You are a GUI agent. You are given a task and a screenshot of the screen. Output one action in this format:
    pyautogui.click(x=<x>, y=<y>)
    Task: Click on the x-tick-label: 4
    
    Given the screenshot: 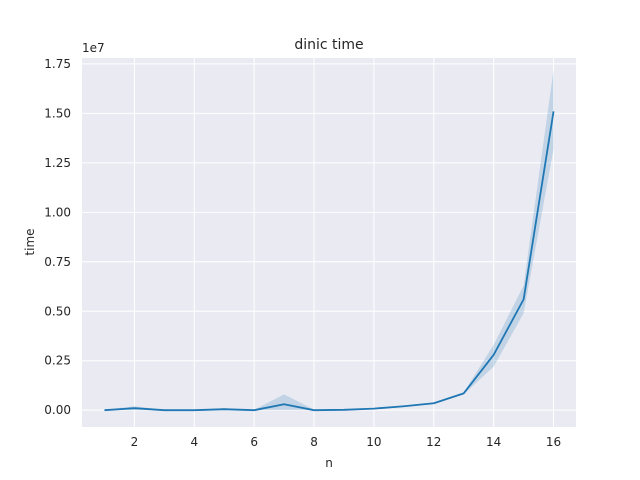 What is the action you would take?
    pyautogui.click(x=194, y=442)
    